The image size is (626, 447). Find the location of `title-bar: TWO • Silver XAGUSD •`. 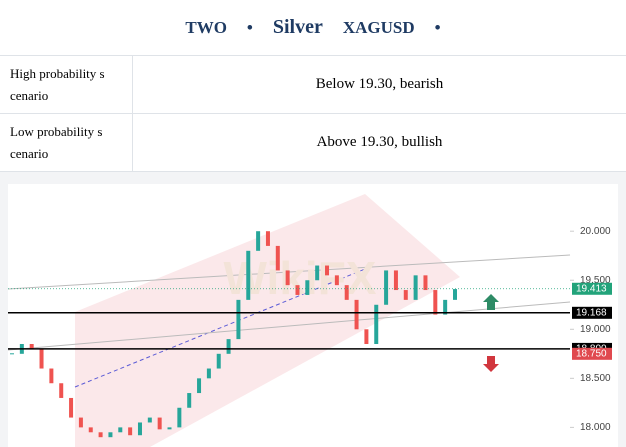

title-bar: TWO • Silver XAGUSD • is located at coordinates (313, 28).